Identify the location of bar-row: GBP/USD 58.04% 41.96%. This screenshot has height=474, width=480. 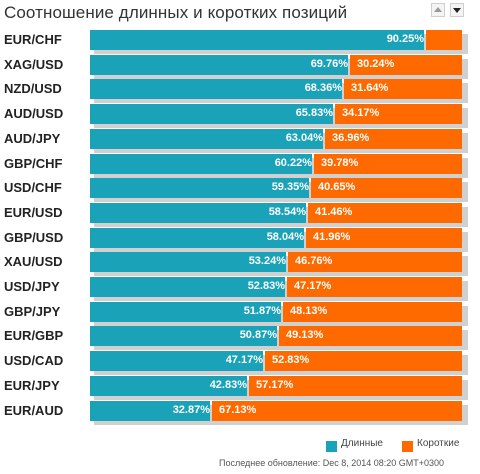
(240, 239).